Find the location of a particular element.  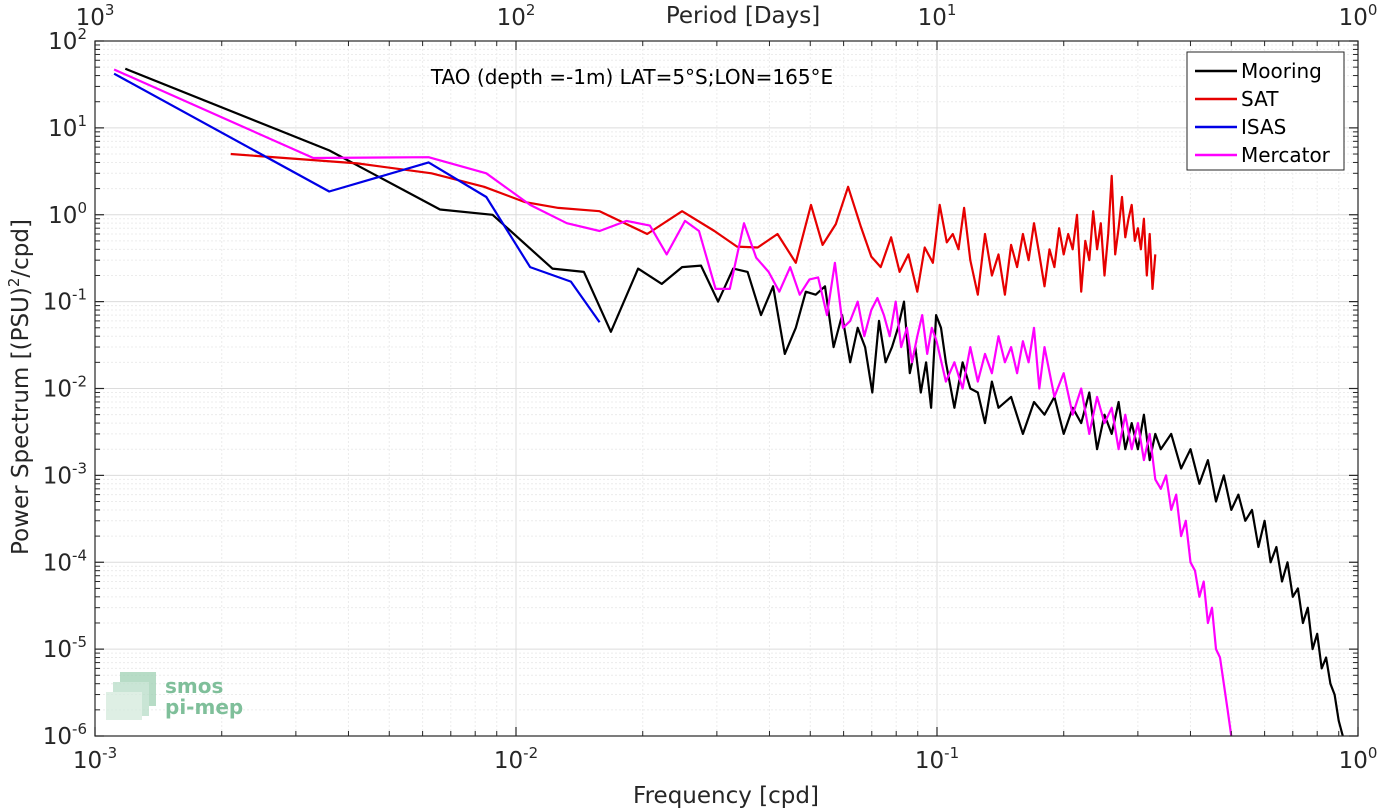

top-axis-label: Period [Days] is located at coordinates (743, 16).